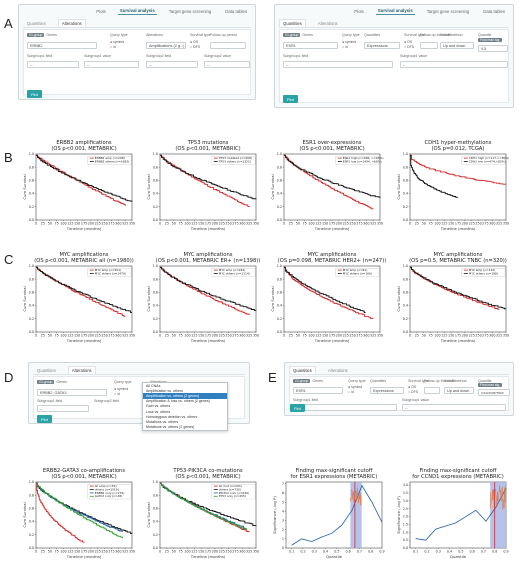  I want to click on dropdown-option-selected: Amplification vs. others (2 genes), so click(185, 396).